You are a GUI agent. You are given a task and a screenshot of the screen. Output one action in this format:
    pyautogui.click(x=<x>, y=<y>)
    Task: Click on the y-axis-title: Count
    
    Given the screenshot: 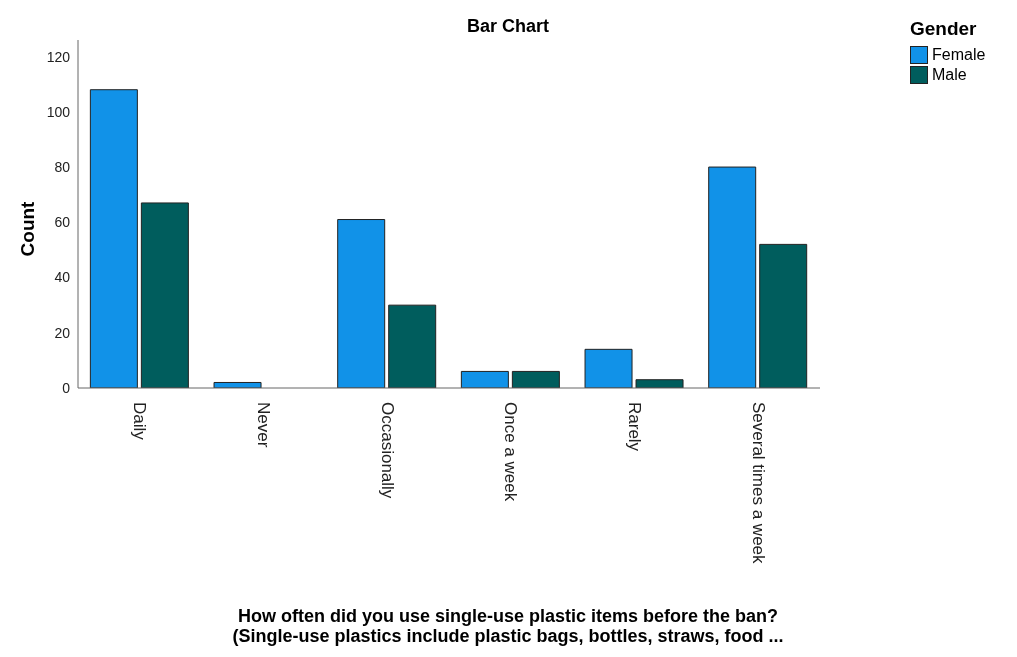 What is the action you would take?
    pyautogui.click(x=28, y=229)
    